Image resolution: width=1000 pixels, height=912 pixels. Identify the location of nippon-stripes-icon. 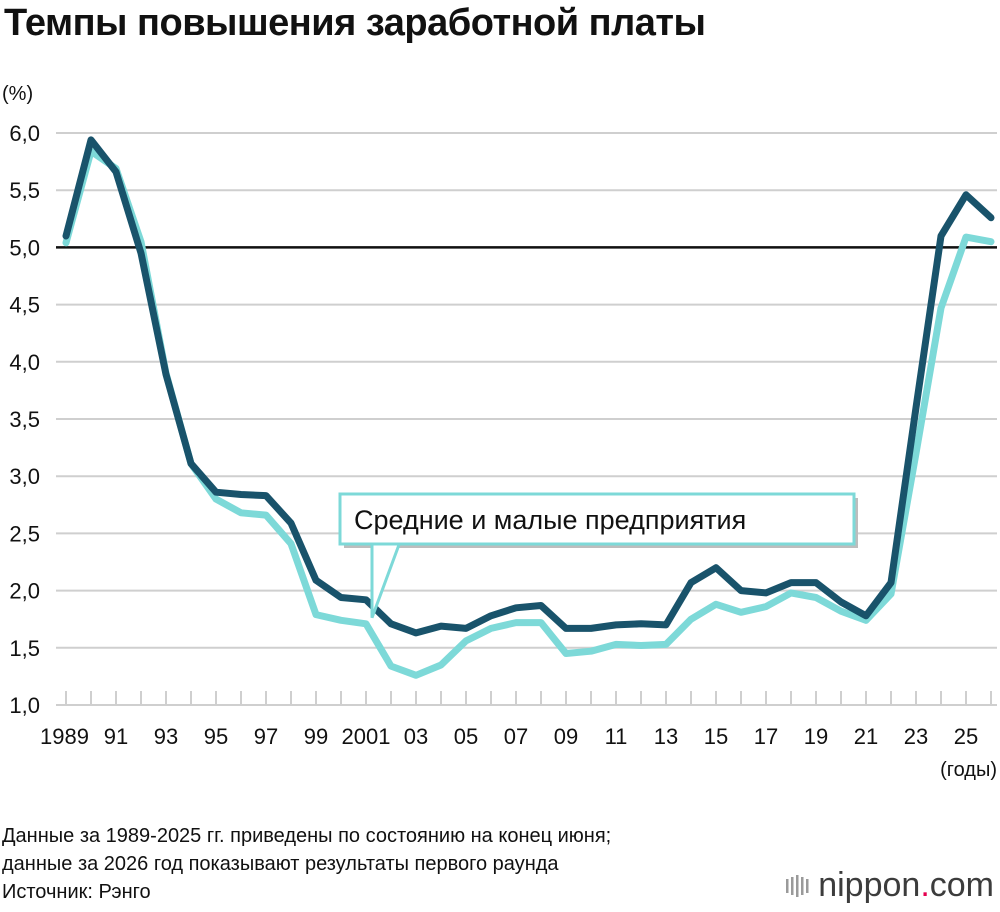
(797, 885).